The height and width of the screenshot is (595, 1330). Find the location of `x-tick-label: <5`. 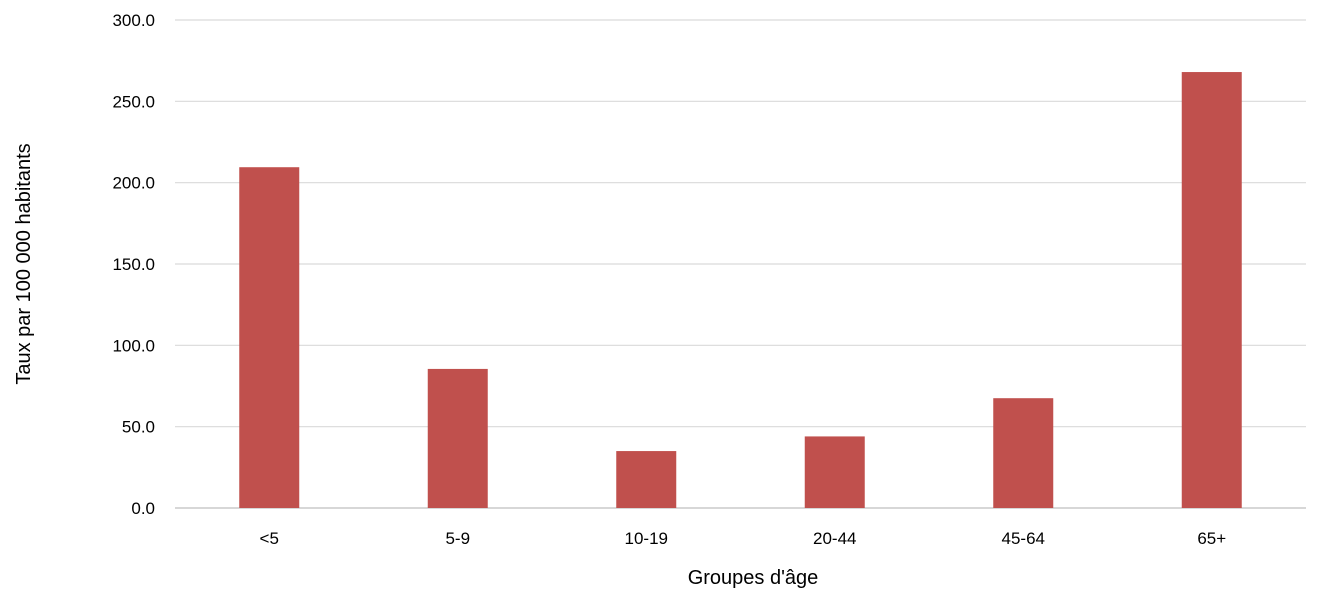

x-tick-label: <5 is located at coordinates (269, 538).